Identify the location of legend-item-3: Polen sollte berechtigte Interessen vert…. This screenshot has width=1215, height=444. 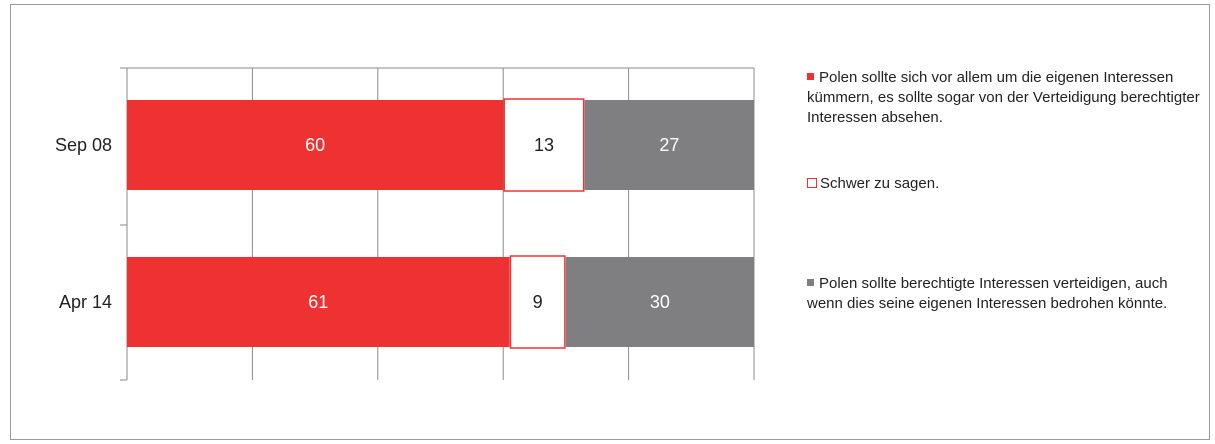
(1007, 294).